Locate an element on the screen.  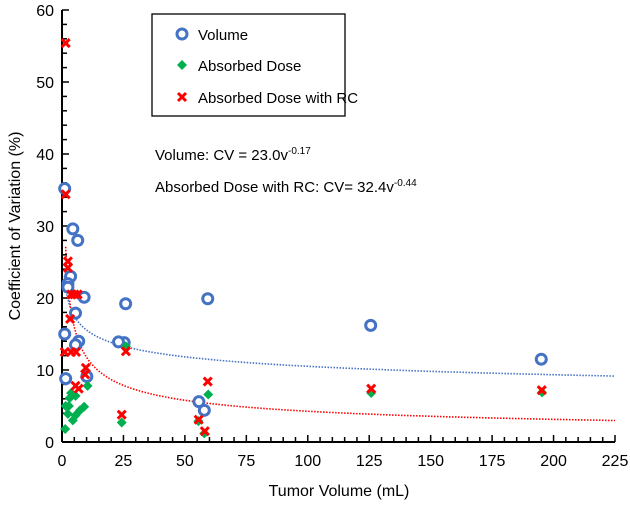
x-tick-label: 75 is located at coordinates (246, 461).